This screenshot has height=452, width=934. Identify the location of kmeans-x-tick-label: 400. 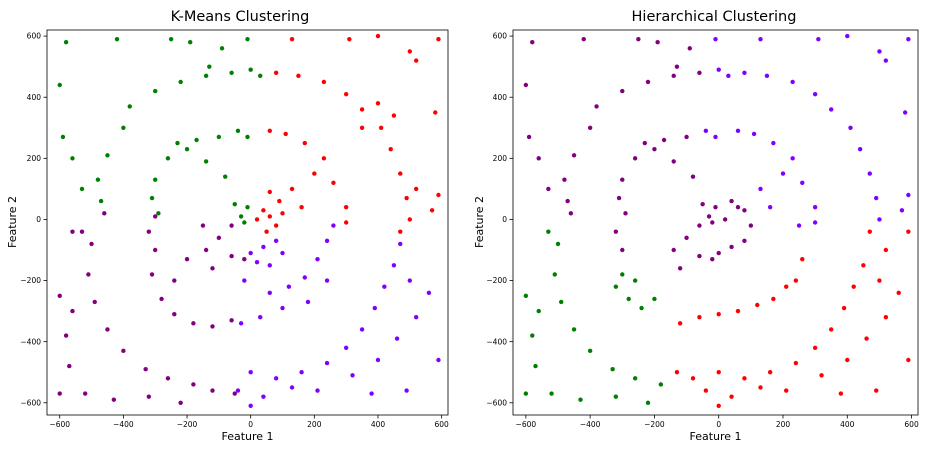
(378, 424).